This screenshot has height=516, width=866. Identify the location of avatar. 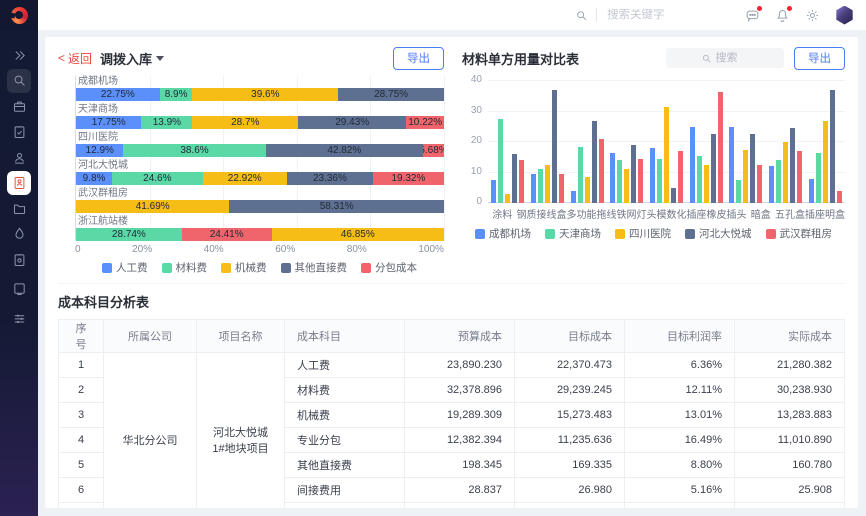
(844, 15).